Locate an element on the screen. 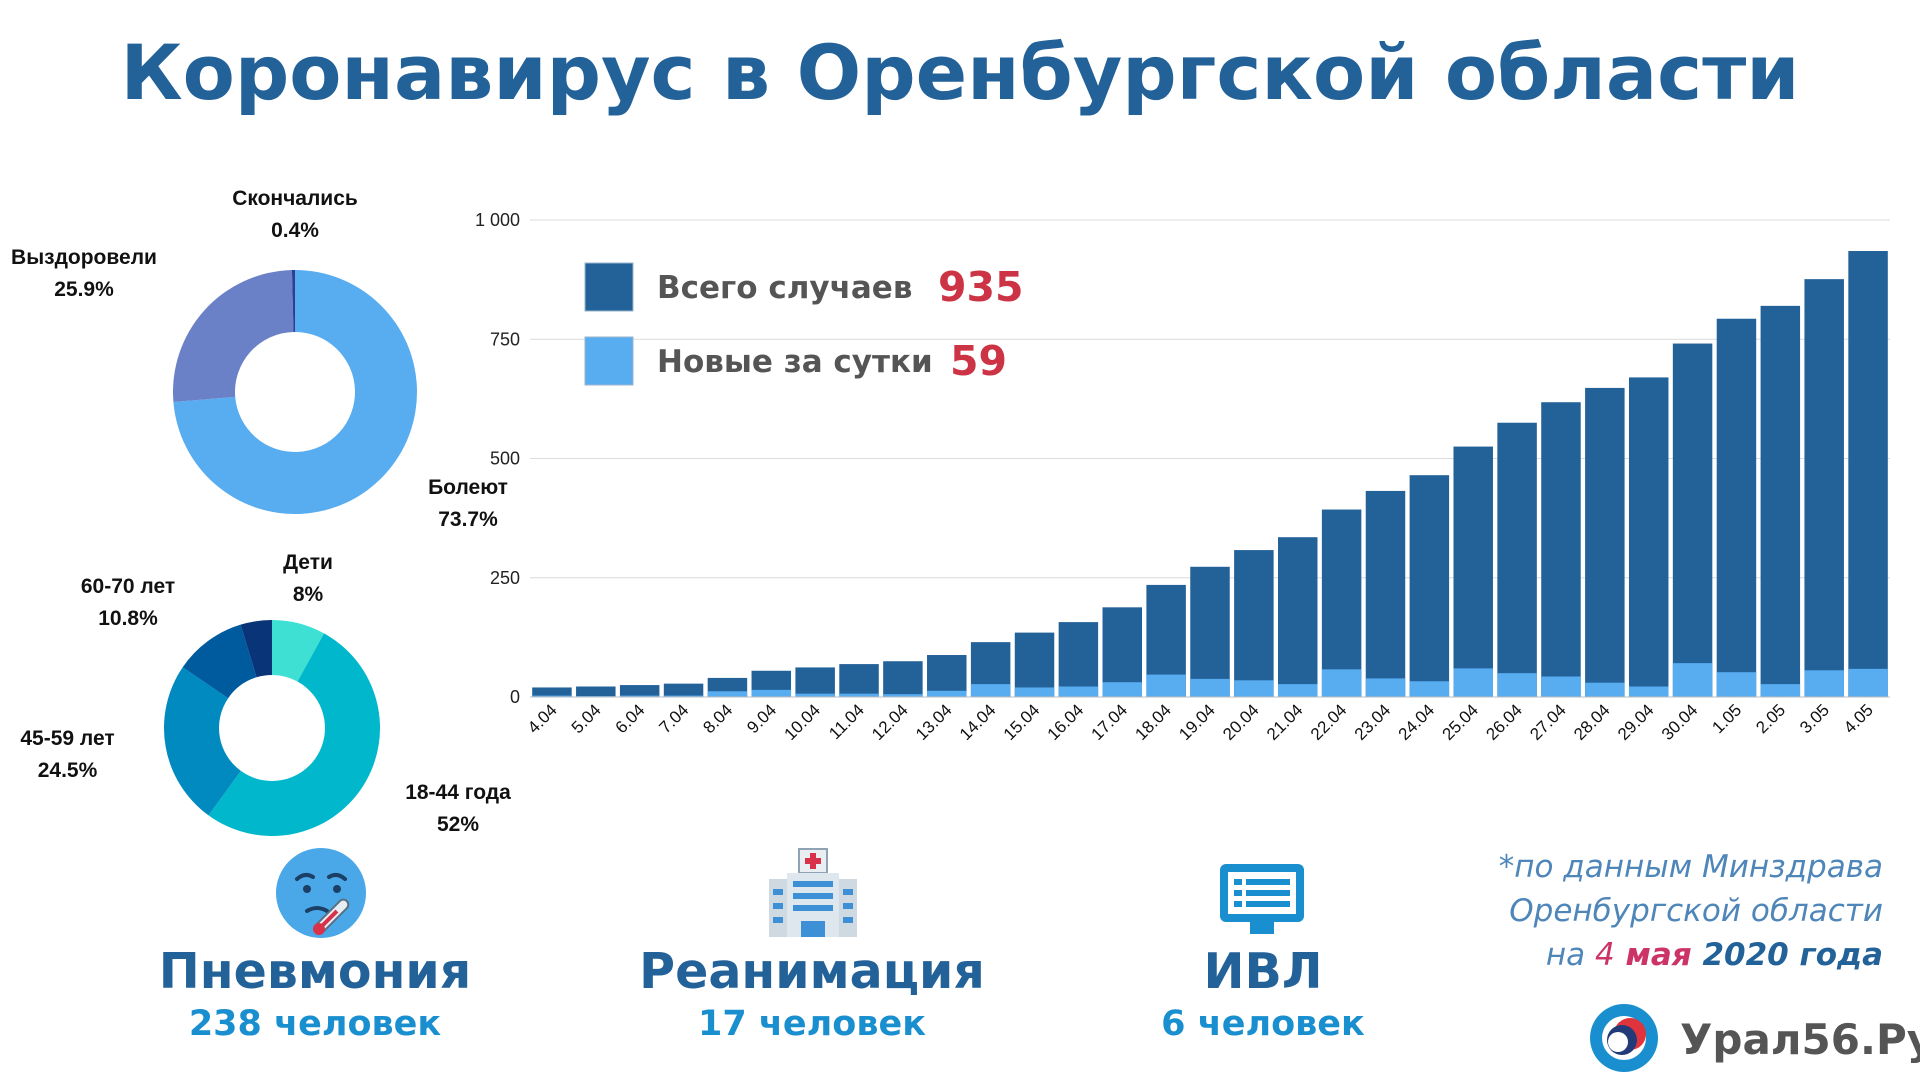 The image size is (1920, 1080). source-date-day: 4 is located at coordinates (1604, 955).